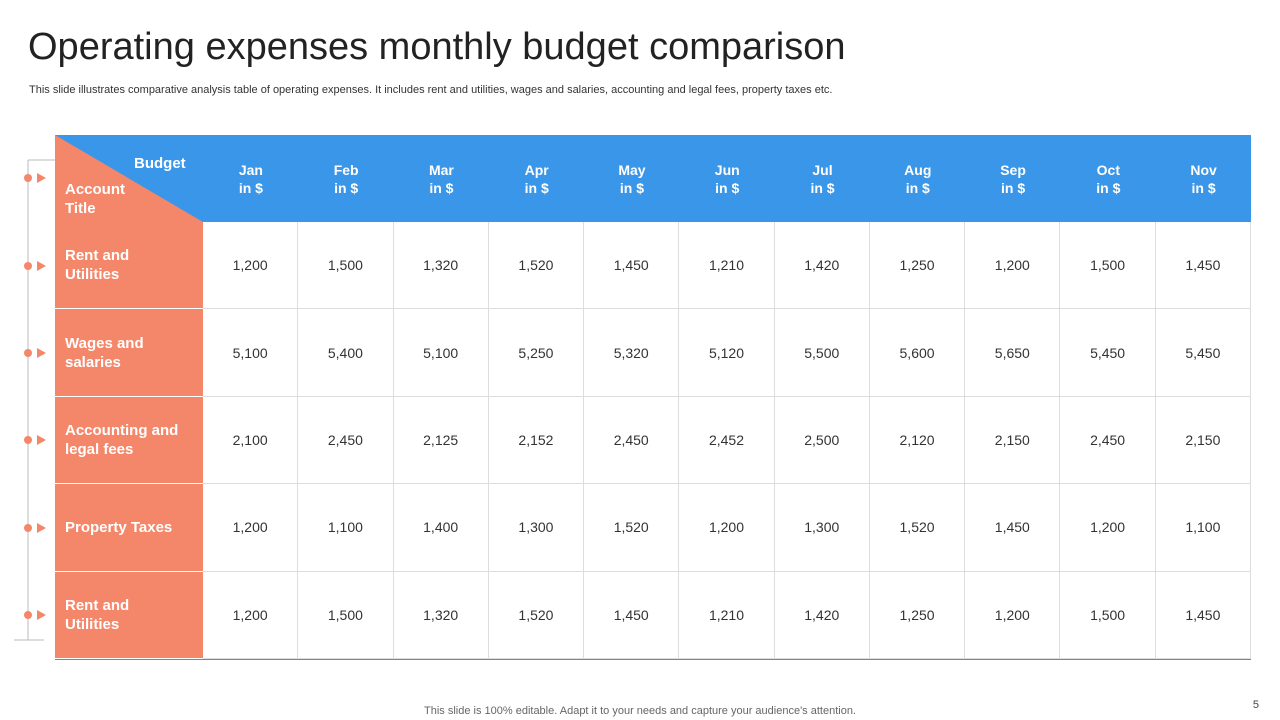  I want to click on column-header: Jun in $, so click(727, 178).